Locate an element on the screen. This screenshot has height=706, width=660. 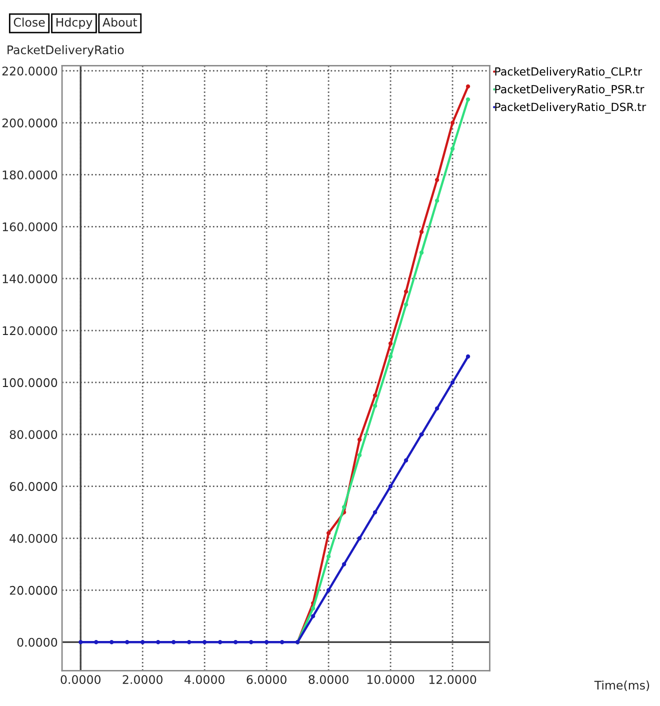
y-tick-label: 140.0000 is located at coordinates (30, 279).